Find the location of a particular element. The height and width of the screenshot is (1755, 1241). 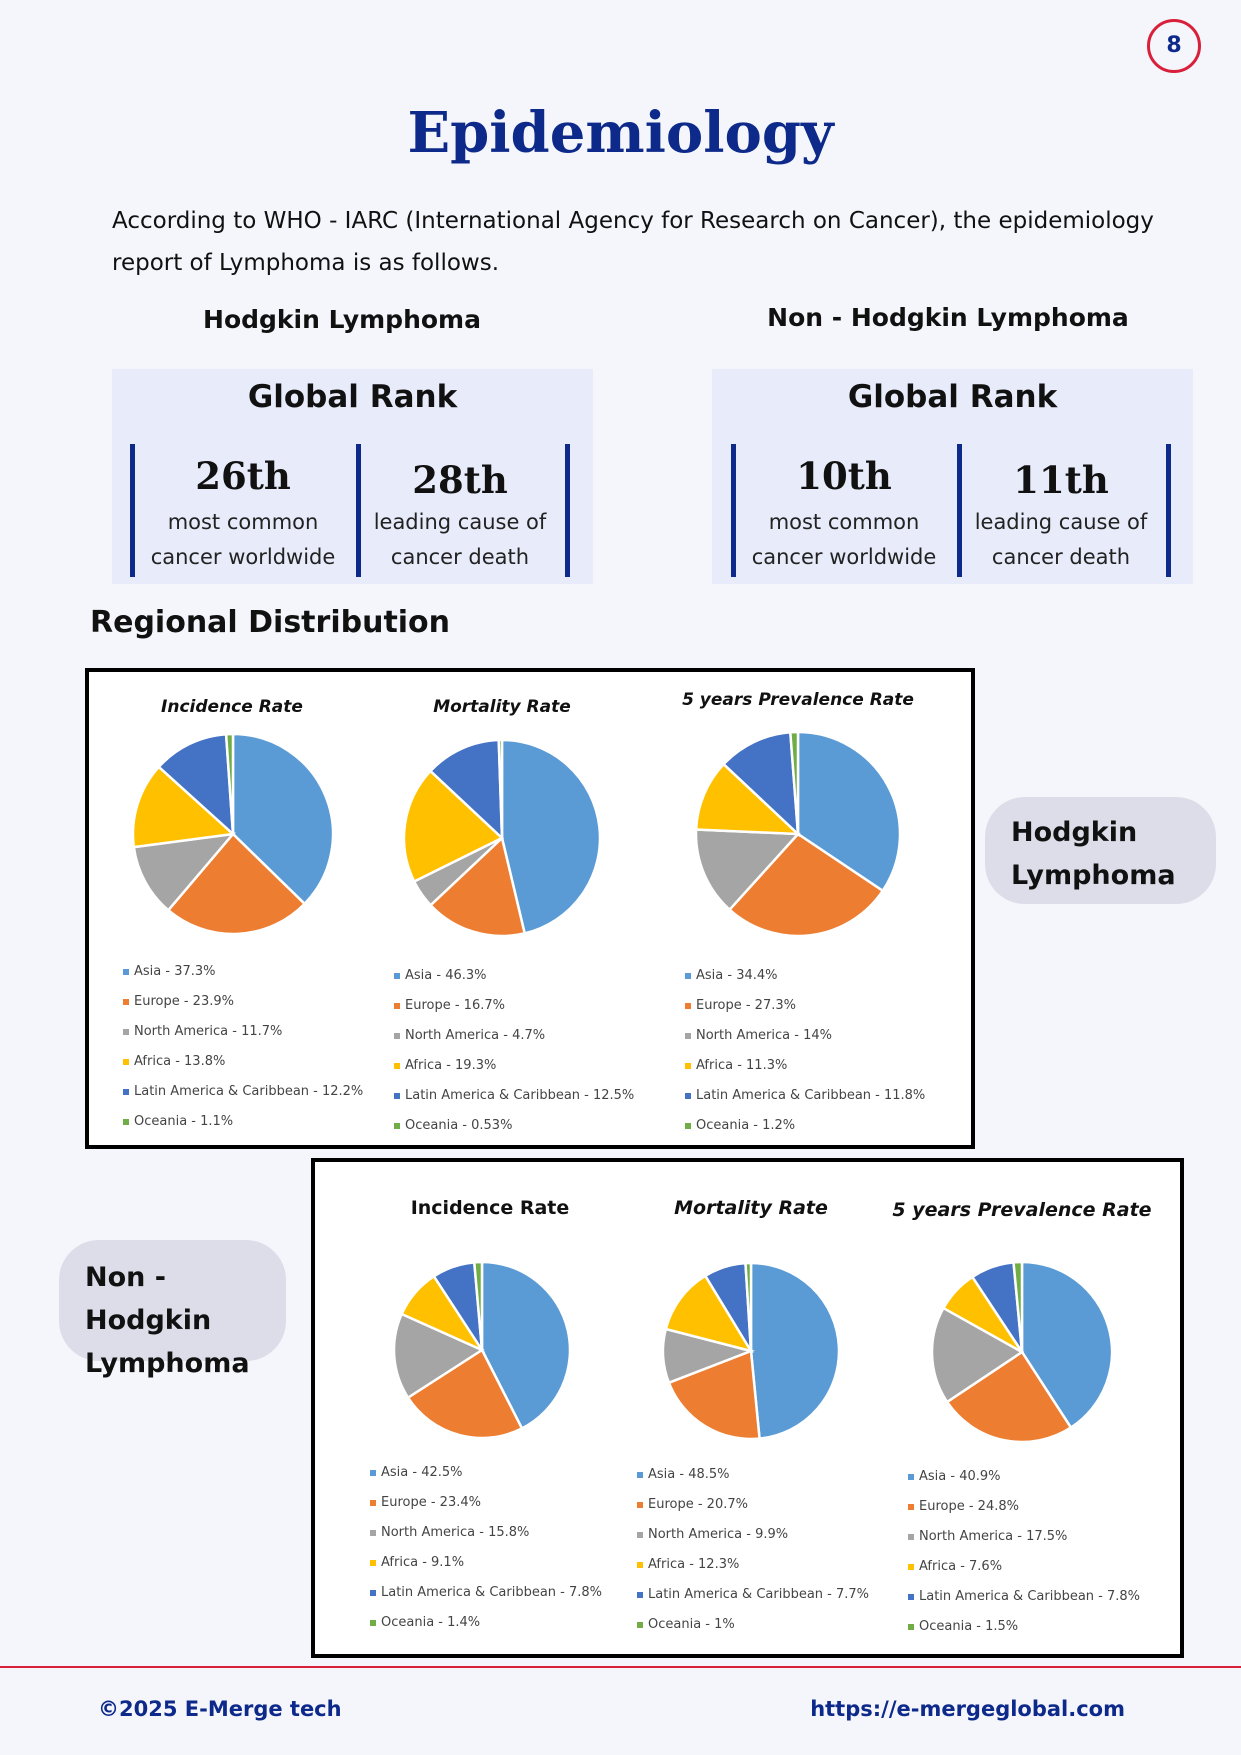

legend-item: Europe - 23.9% is located at coordinates (243, 1007).